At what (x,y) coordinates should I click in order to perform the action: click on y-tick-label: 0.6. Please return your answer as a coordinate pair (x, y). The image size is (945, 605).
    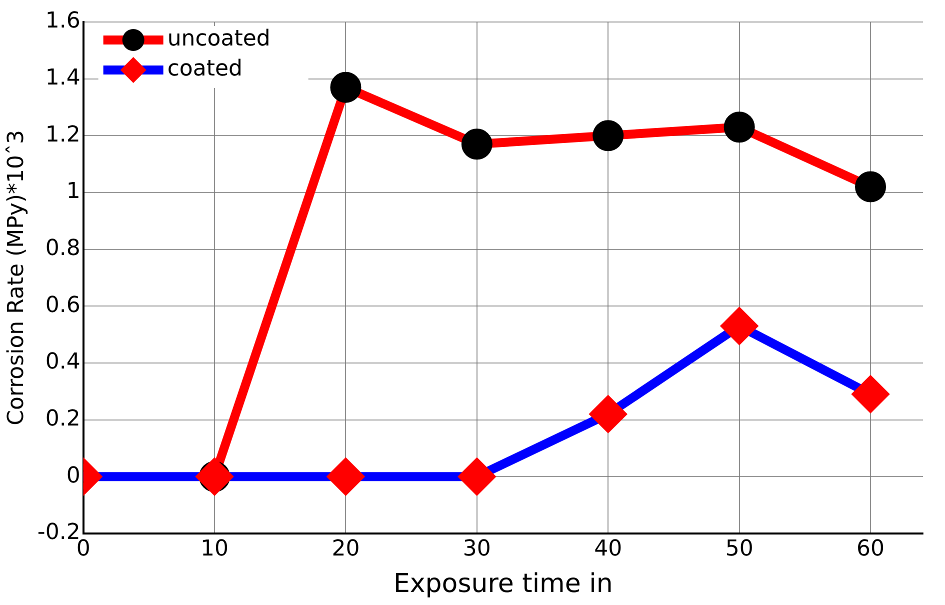
    Looking at the image, I should click on (62, 305).